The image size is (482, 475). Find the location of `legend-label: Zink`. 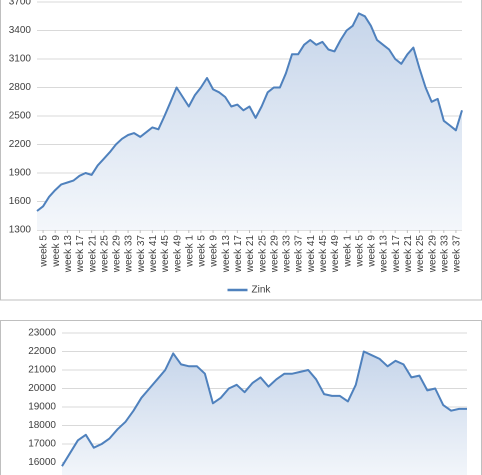

legend-label: Zink is located at coordinates (262, 290).